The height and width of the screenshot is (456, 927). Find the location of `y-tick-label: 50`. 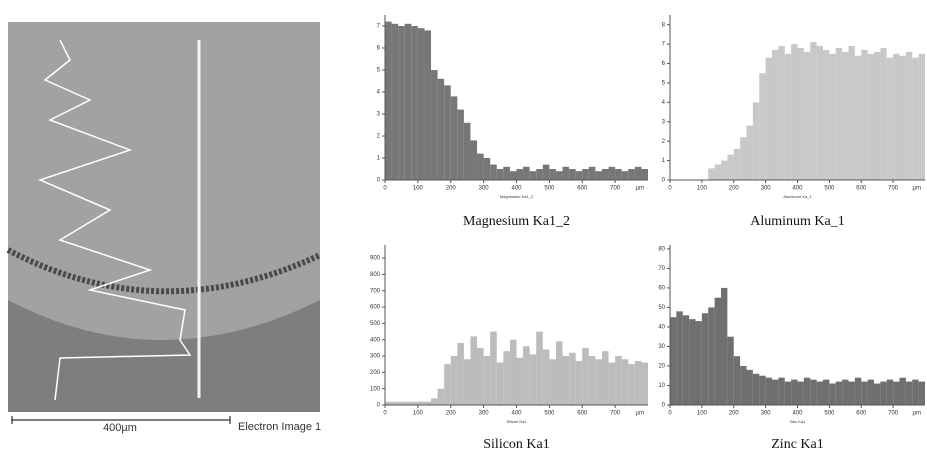

y-tick-label: 50 is located at coordinates (661, 308).